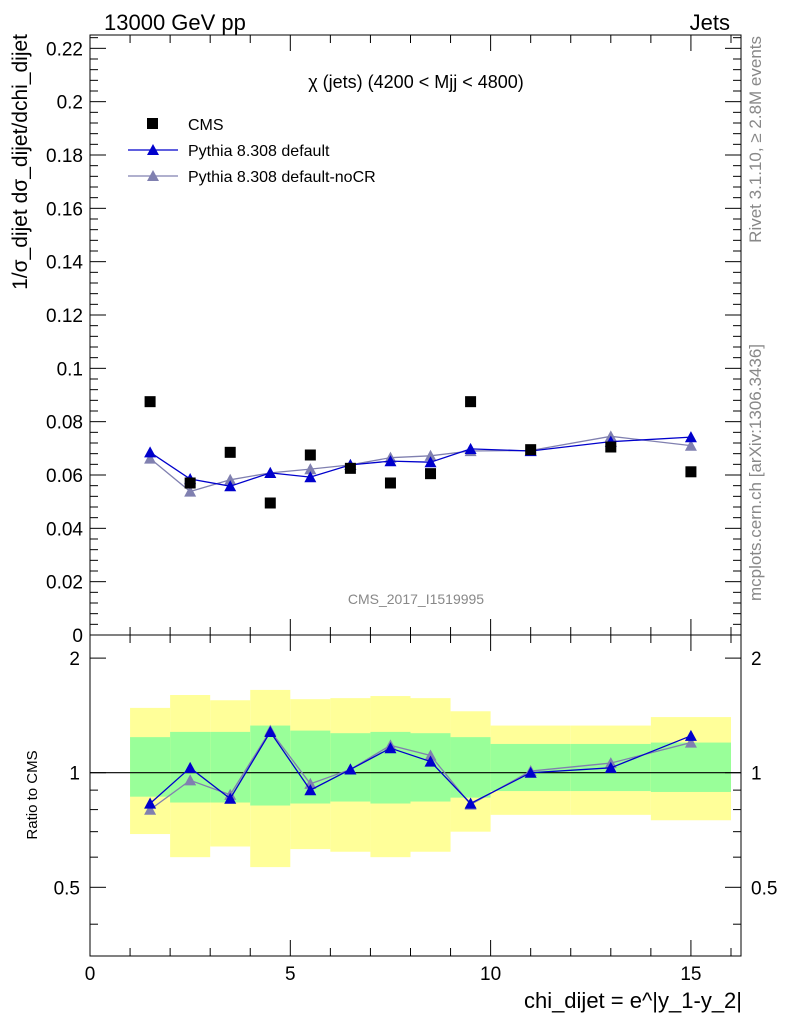 The width and height of the screenshot is (786, 1024). What do you see at coordinates (74, 659) in the screenshot?
I see `ratio-tick-label: 2` at bounding box center [74, 659].